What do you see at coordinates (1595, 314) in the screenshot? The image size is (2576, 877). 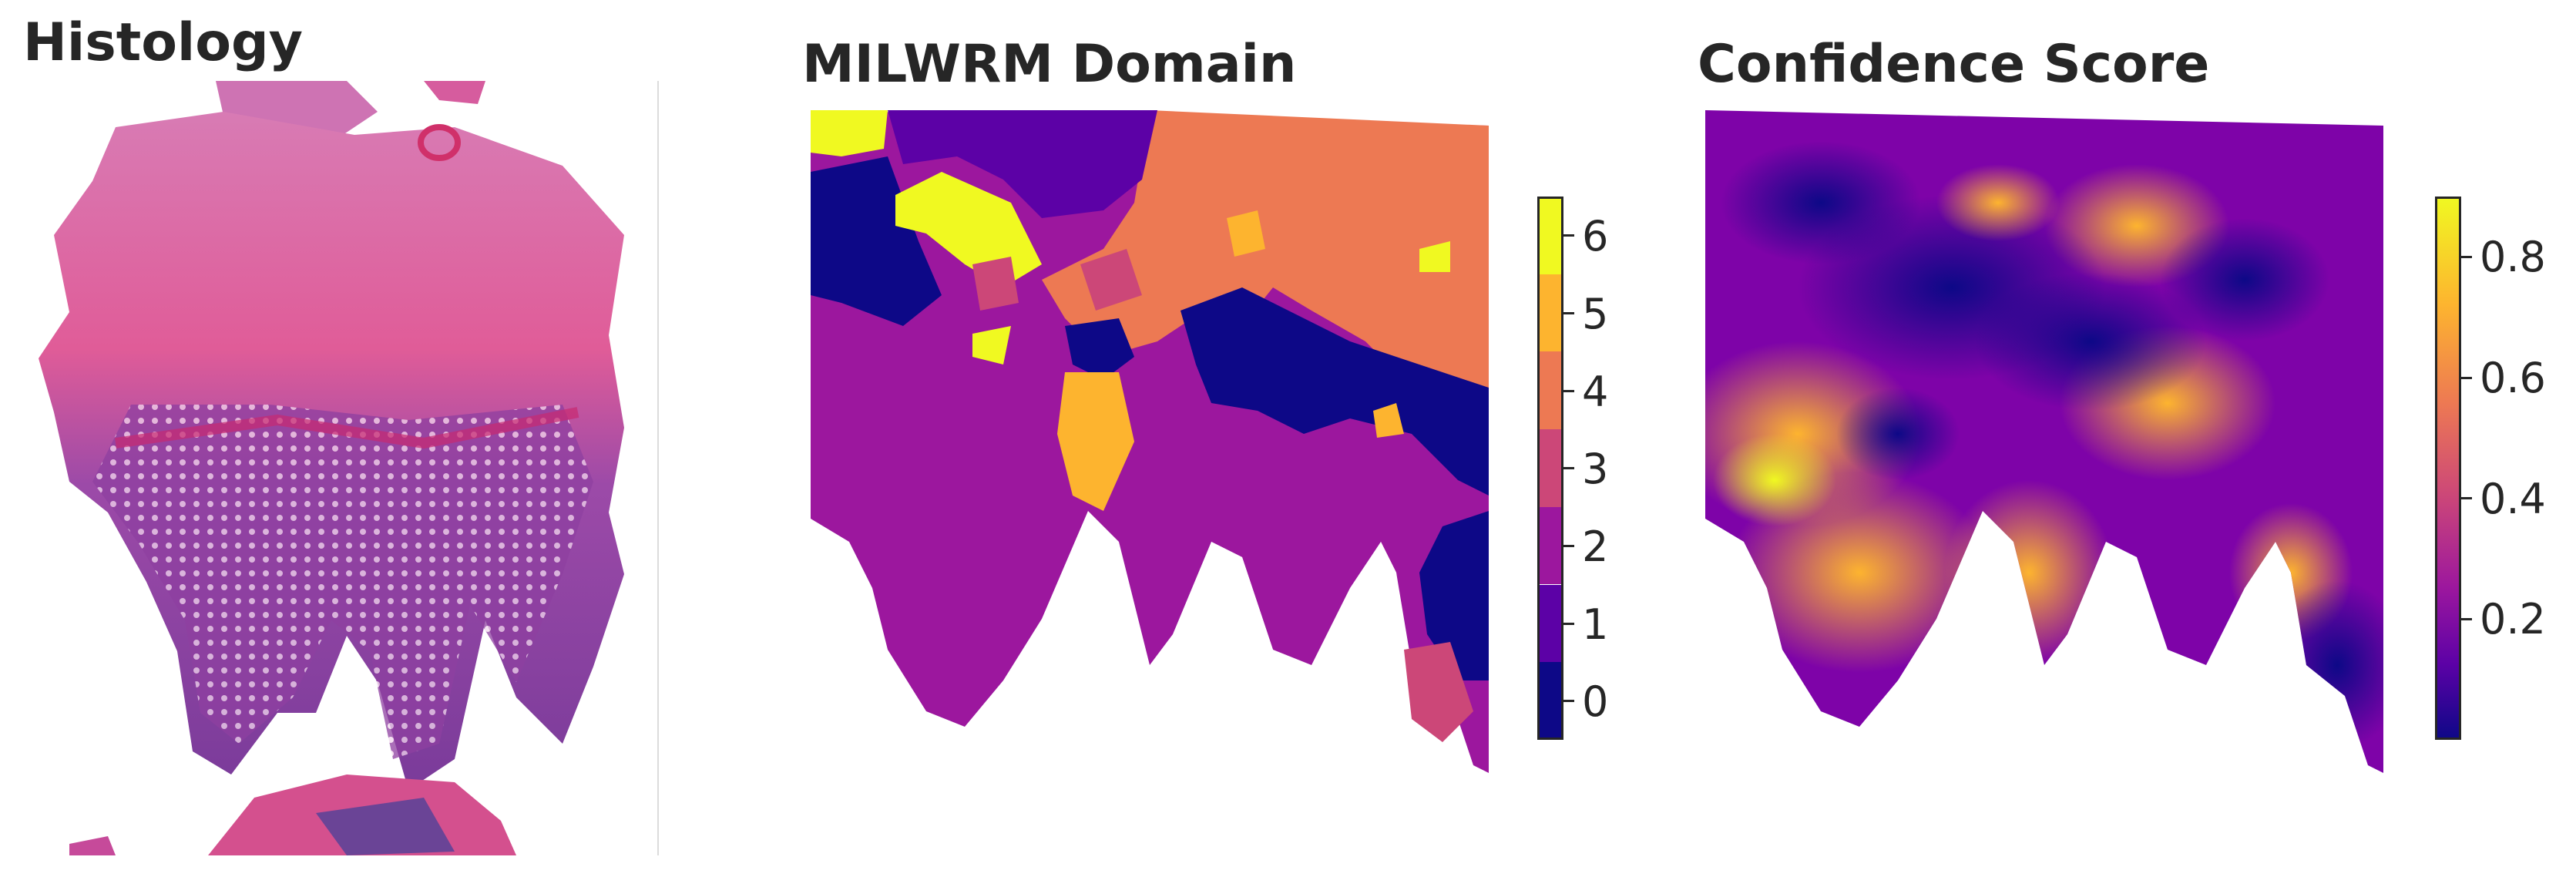 I see `domain-tick-5: 5` at bounding box center [1595, 314].